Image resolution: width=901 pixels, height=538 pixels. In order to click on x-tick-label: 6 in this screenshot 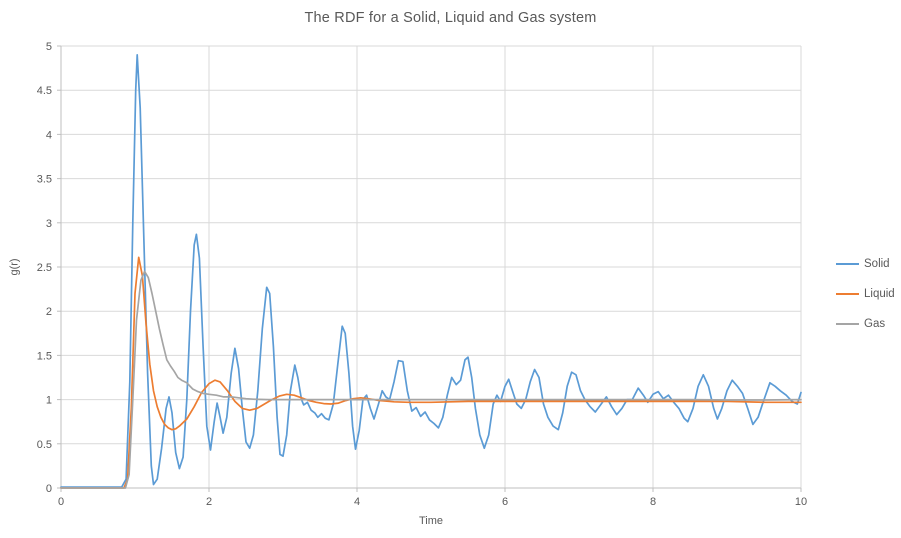, I will do `click(505, 502)`.